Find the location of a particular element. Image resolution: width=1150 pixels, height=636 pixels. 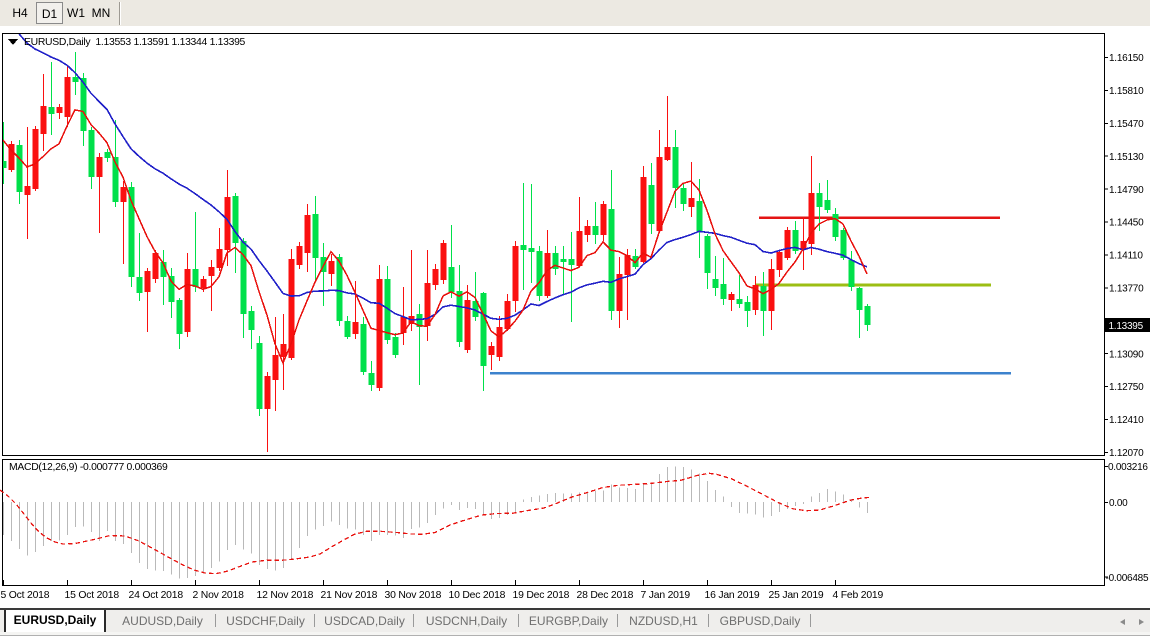

svg-text: 1.13090 is located at coordinates (1126, 354).